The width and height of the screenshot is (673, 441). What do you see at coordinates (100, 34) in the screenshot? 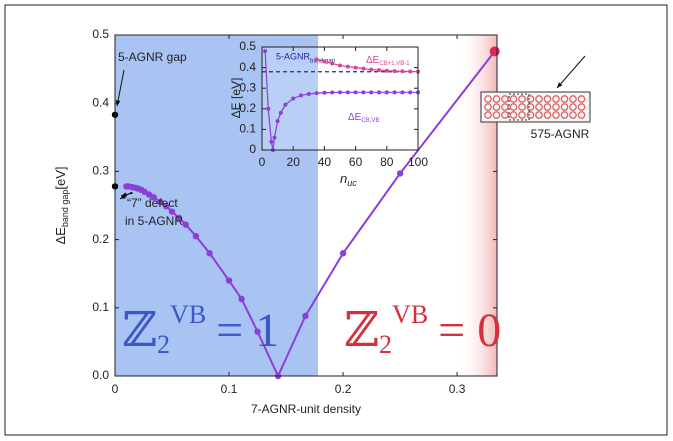
I see `y-tick-label: 0.5` at bounding box center [100, 34].